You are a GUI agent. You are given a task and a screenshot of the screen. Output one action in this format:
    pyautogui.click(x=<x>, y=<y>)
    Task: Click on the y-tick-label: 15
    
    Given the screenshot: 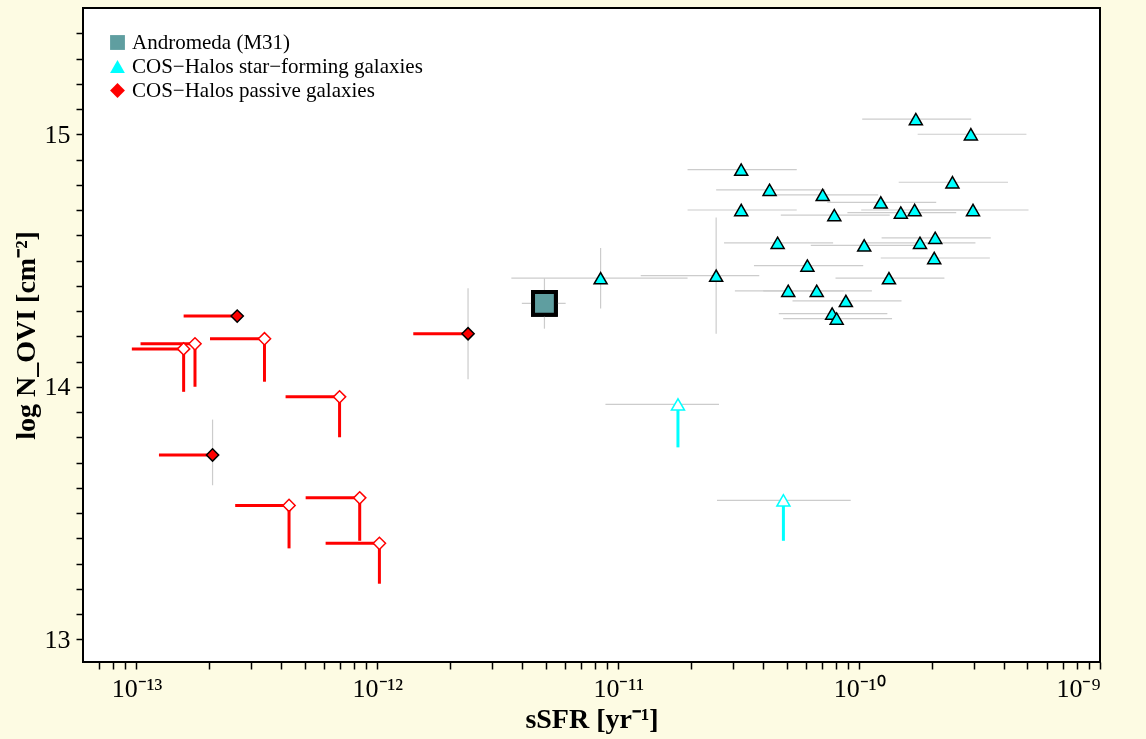 What is the action you would take?
    pyautogui.click(x=57, y=134)
    